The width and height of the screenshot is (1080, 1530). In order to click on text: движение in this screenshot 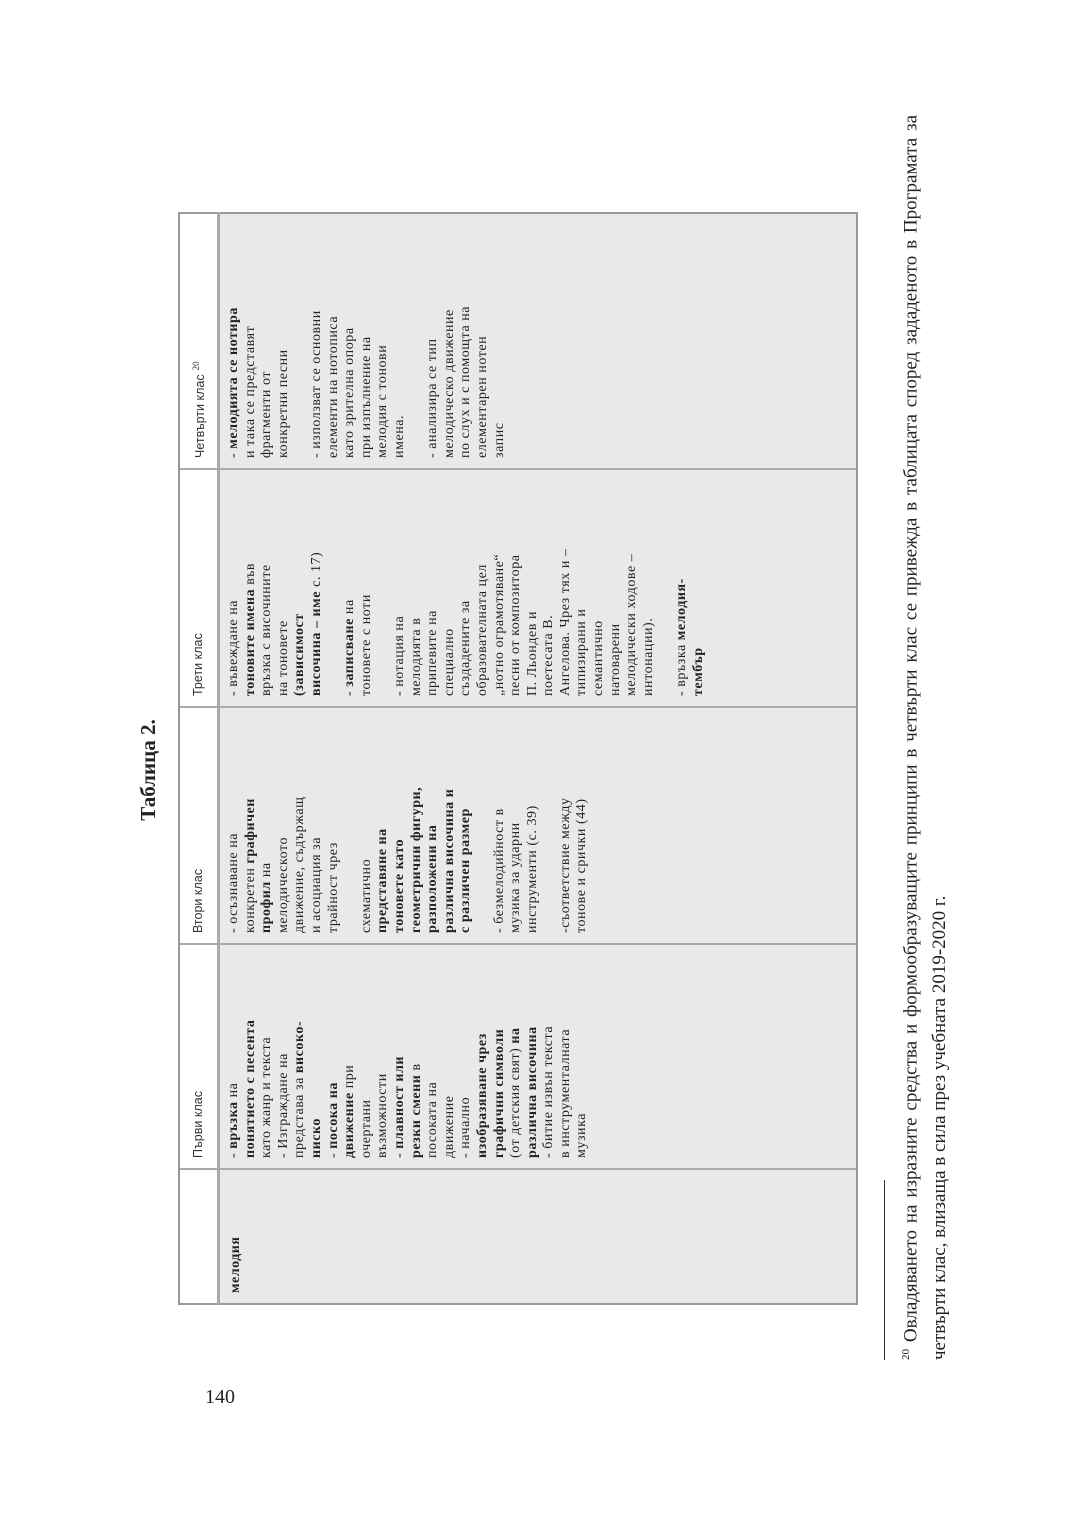, I will do `click(449, 1126)`.